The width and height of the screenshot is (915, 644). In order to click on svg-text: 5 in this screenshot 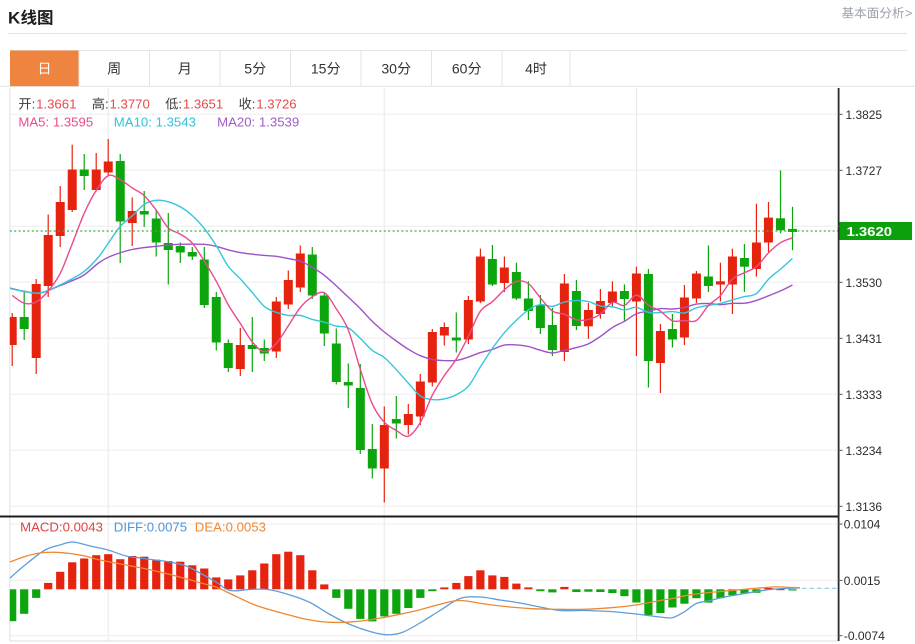, I will do `click(248, 69)`.